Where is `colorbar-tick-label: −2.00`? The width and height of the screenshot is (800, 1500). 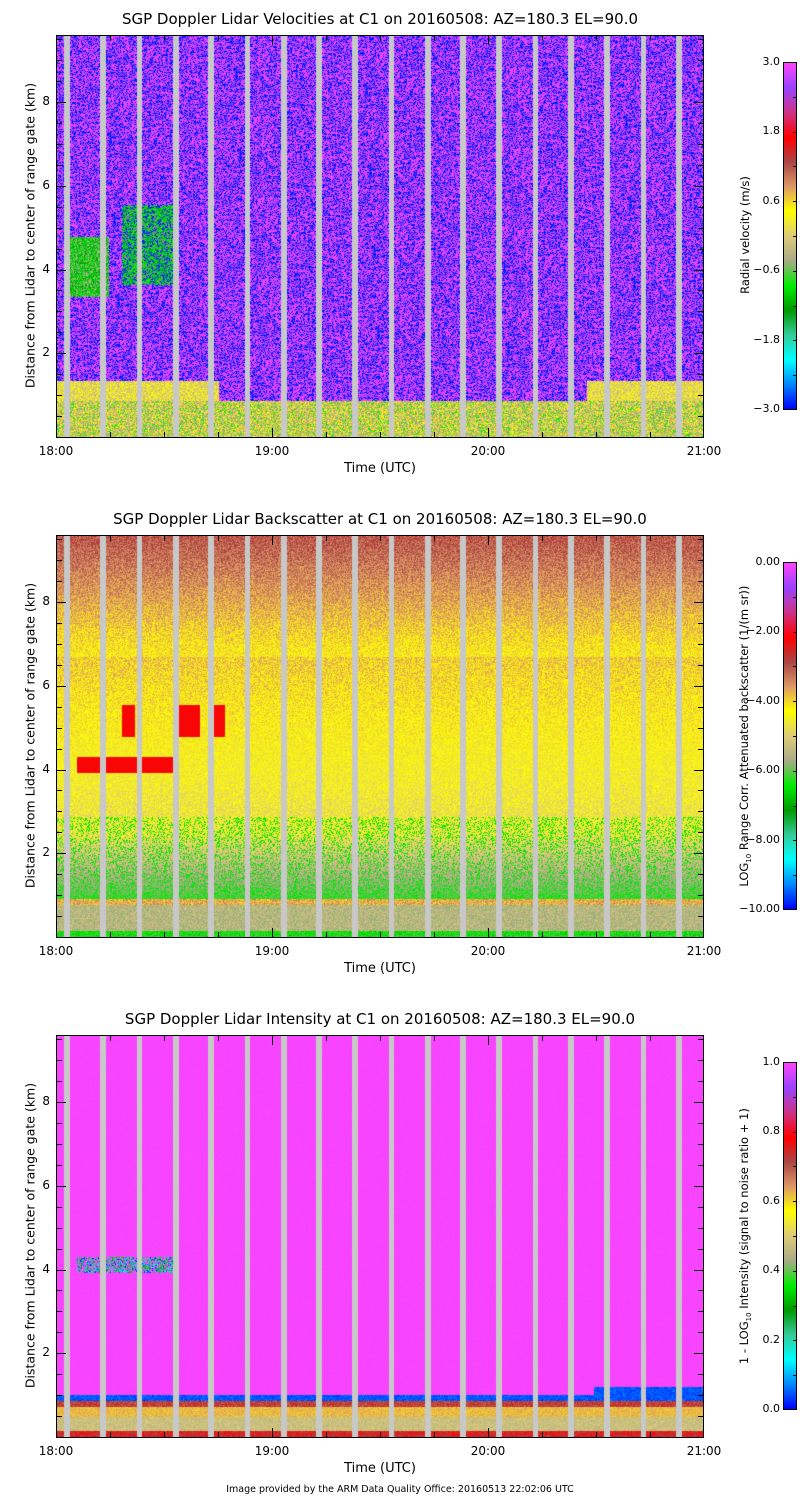 colorbar-tick-label: −2.00 is located at coordinates (763, 631).